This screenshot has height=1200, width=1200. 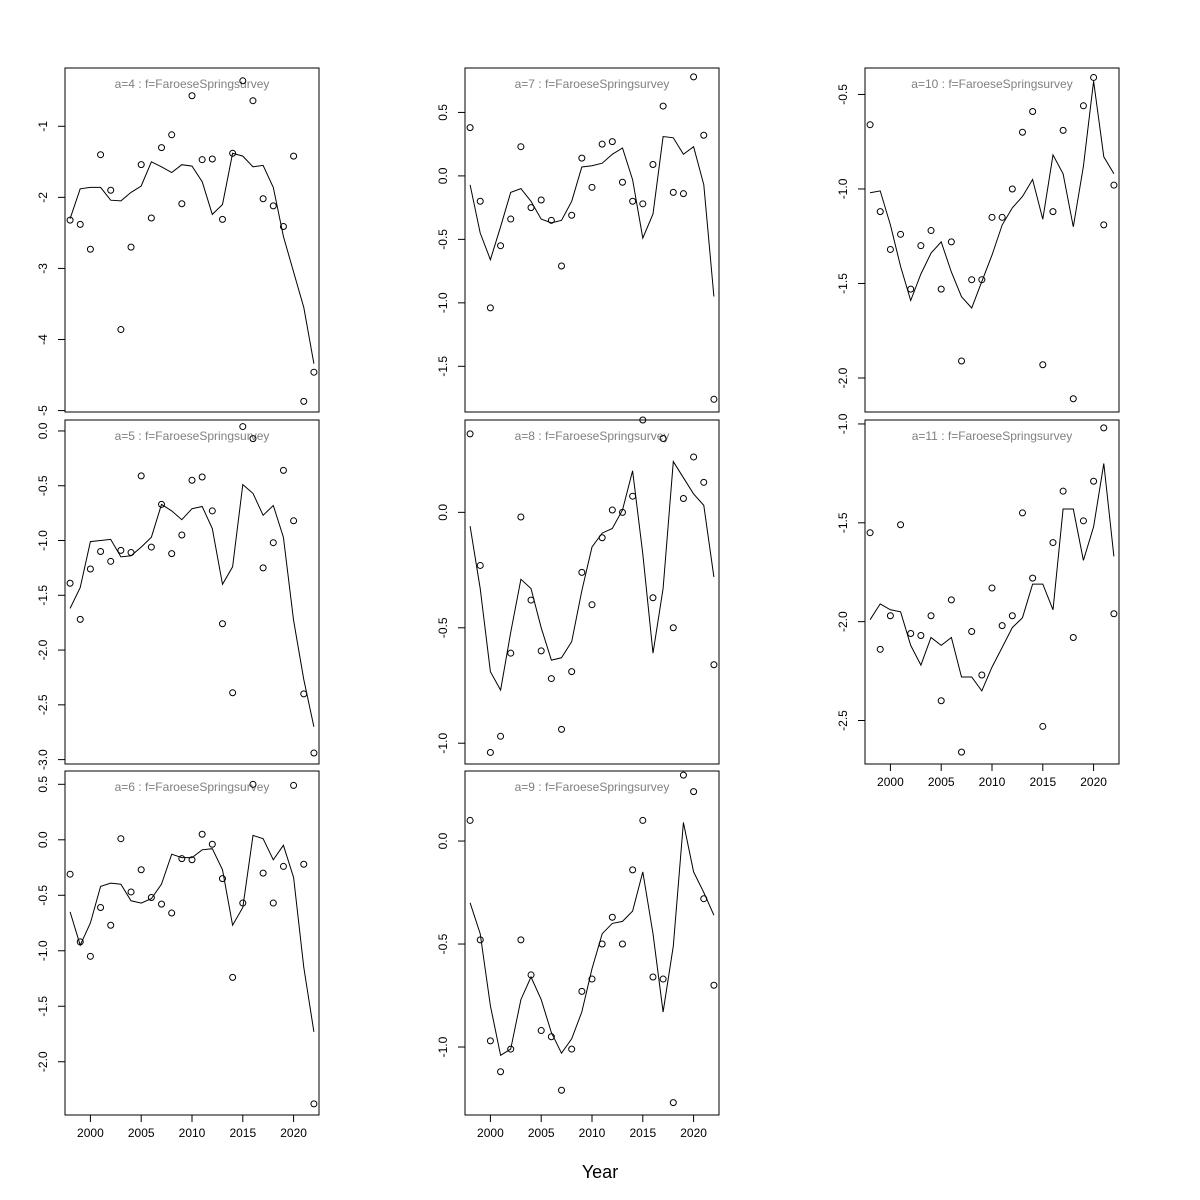 I want to click on y-tick-label: -2, so click(x=43, y=197).